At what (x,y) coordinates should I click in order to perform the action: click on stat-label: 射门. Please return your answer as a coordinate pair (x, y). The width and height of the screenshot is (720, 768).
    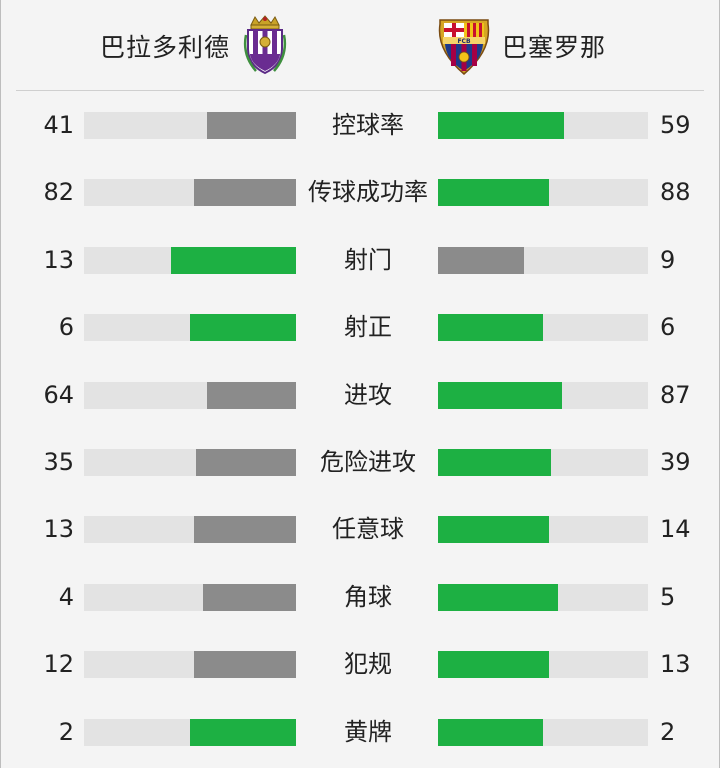
    Looking at the image, I should click on (368, 260).